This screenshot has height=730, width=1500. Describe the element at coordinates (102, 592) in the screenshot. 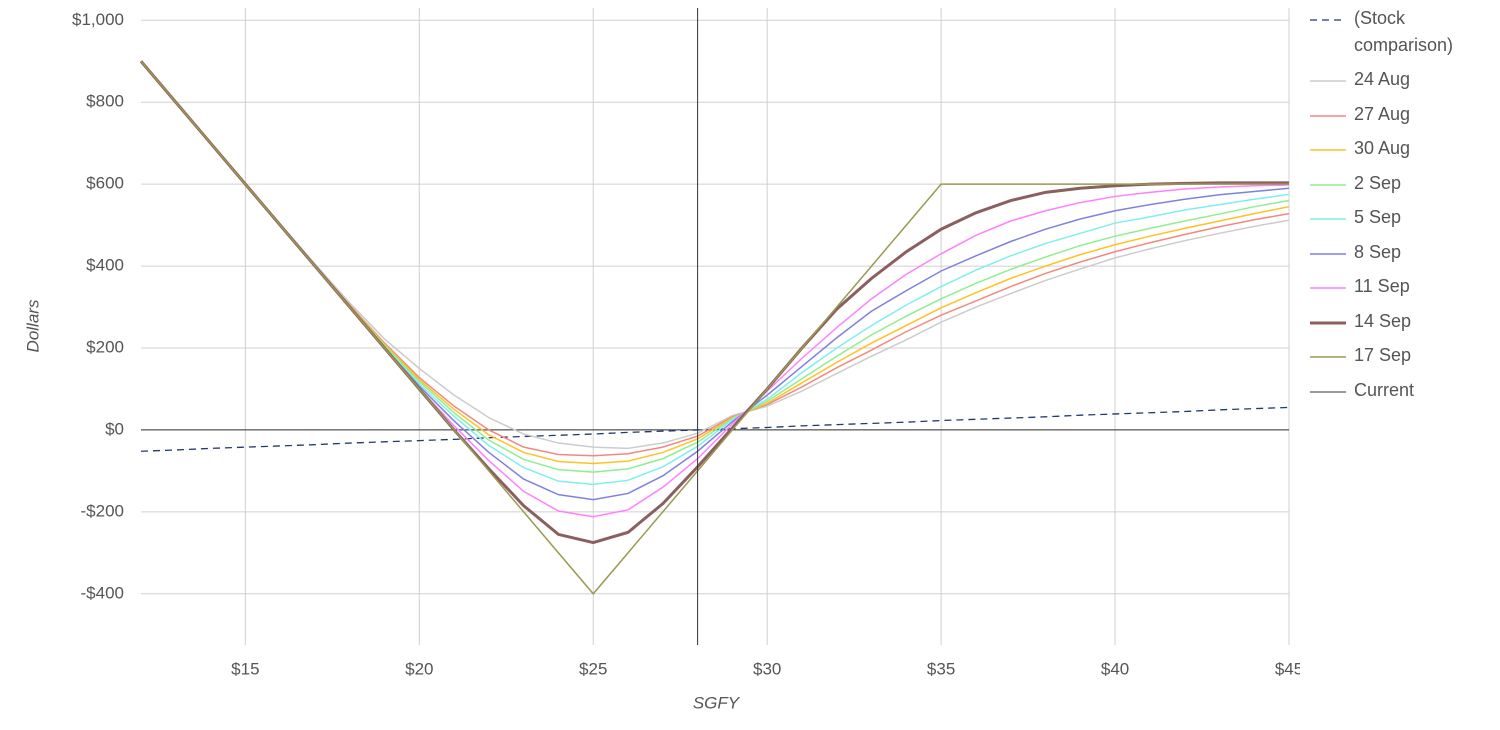

I see `y-tick-label: -$400` at that location.